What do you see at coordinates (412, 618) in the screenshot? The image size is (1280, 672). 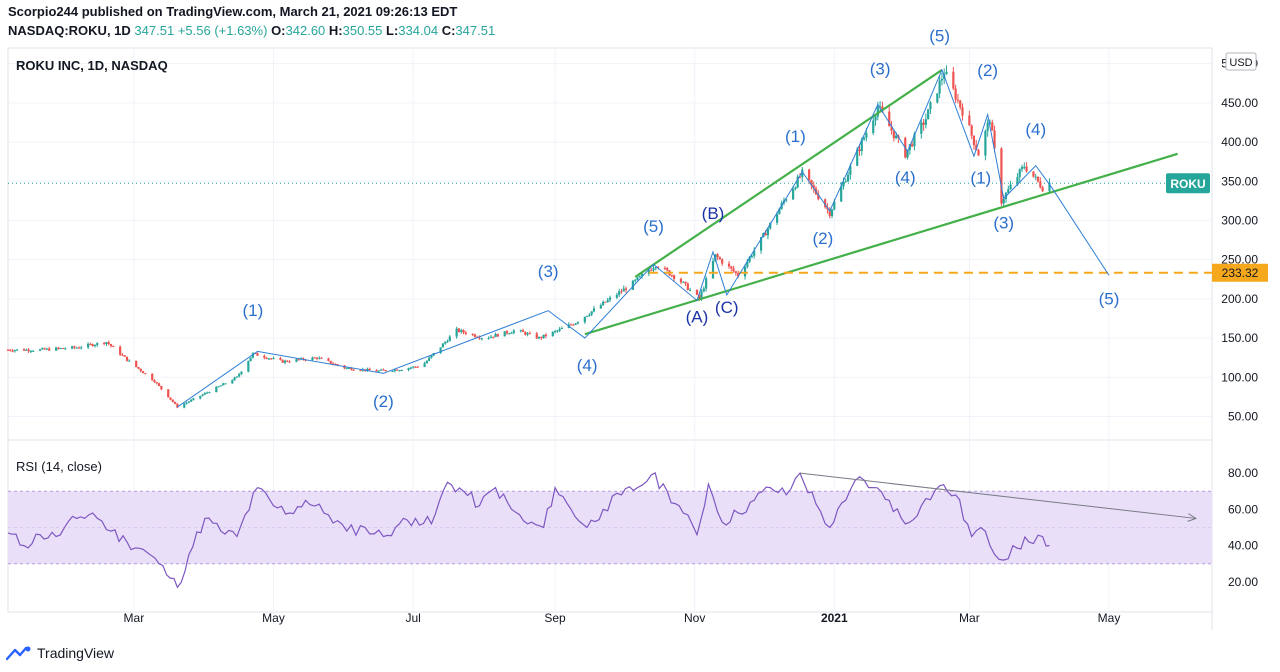 I see `x-tick-label: Jul` at bounding box center [412, 618].